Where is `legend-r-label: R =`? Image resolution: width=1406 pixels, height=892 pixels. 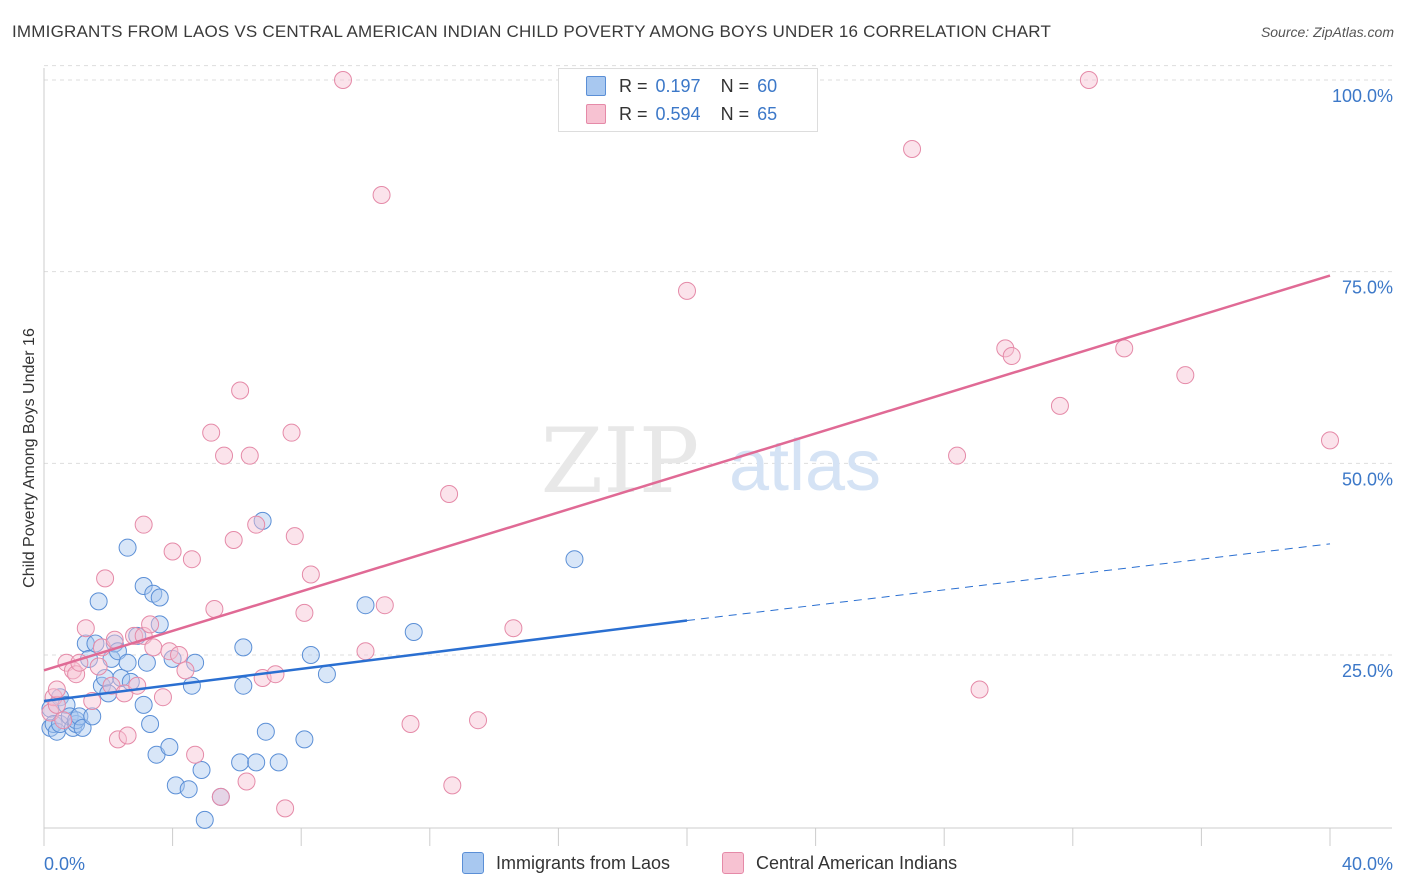 legend-r-label: R = is located at coordinates (633, 113).